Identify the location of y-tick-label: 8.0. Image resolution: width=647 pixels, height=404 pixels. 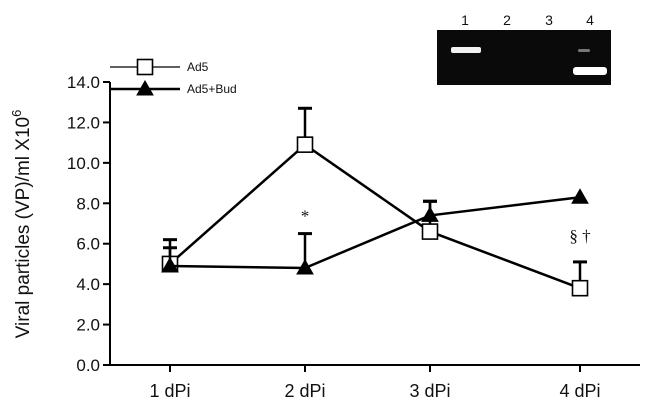
(88, 203).